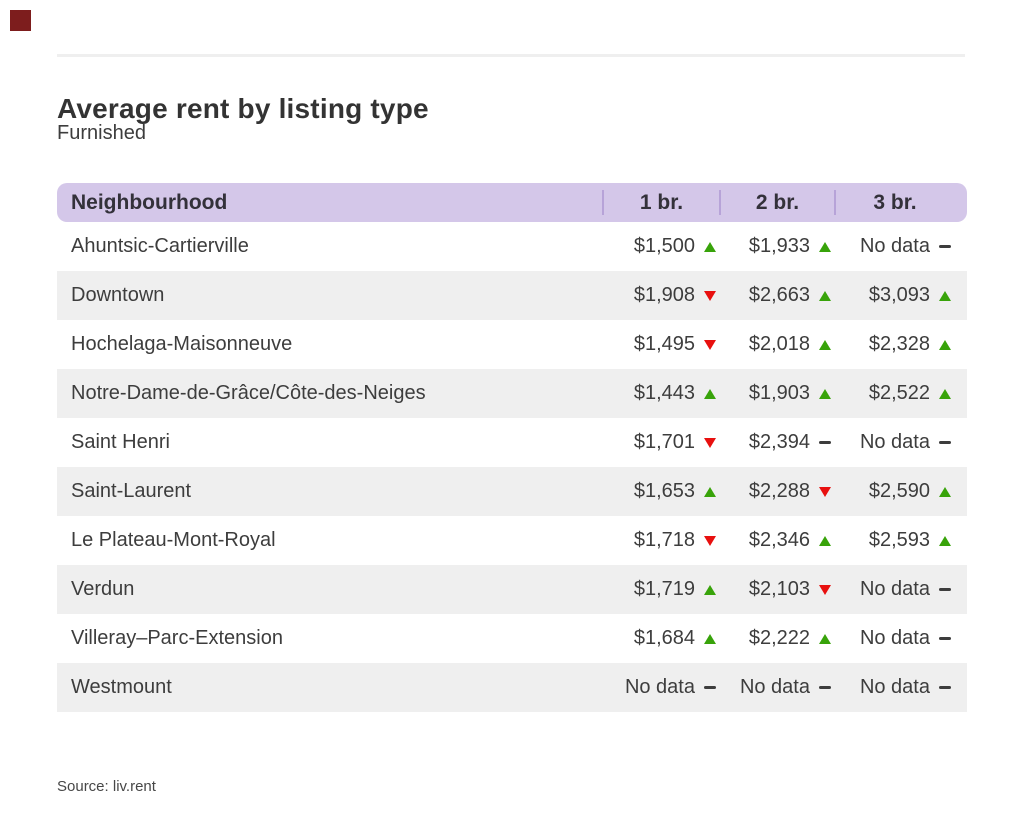  I want to click on corner-marker, so click(20, 20).